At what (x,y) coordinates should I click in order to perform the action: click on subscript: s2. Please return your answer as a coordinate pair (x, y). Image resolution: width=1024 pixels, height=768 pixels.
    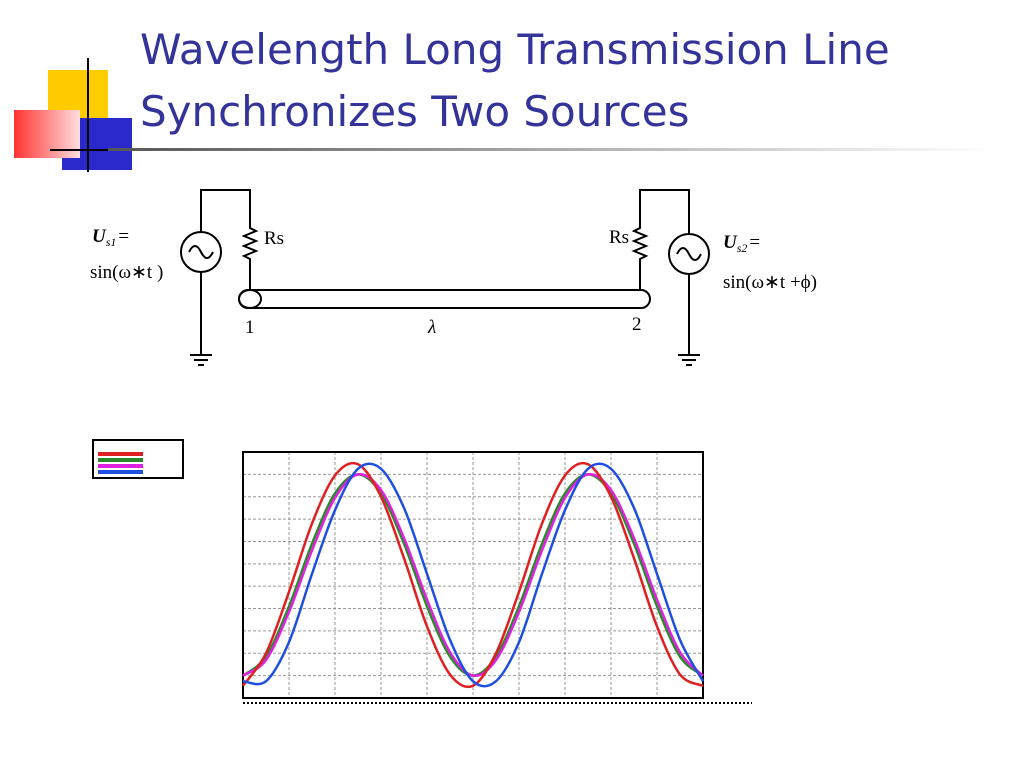
    Looking at the image, I should click on (742, 248).